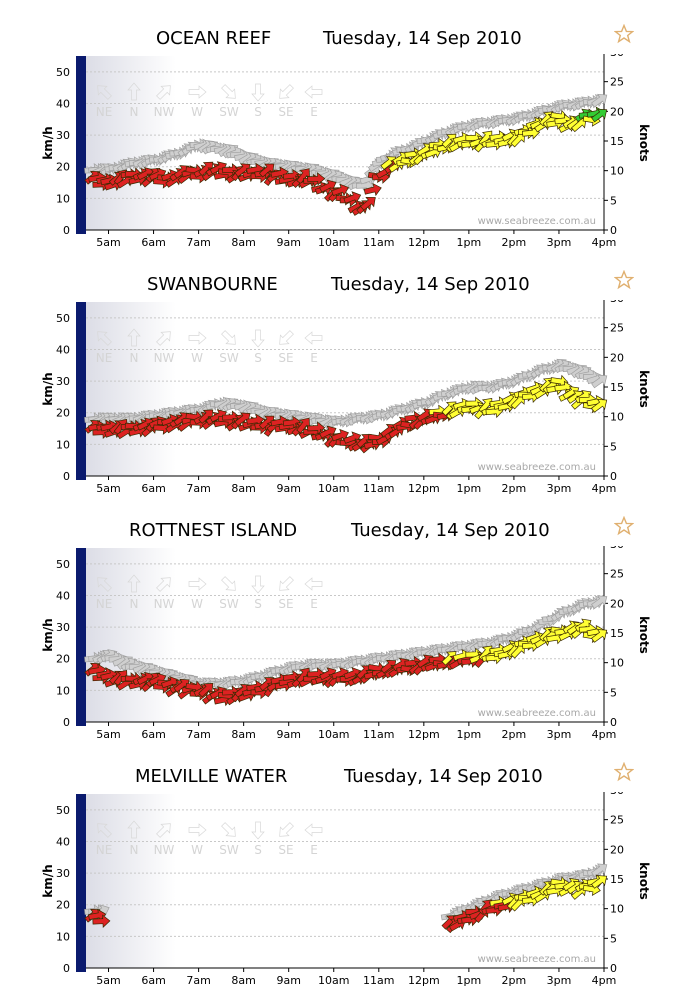 The image size is (682, 1008). I want to click on direction-label: SW, so click(229, 604).